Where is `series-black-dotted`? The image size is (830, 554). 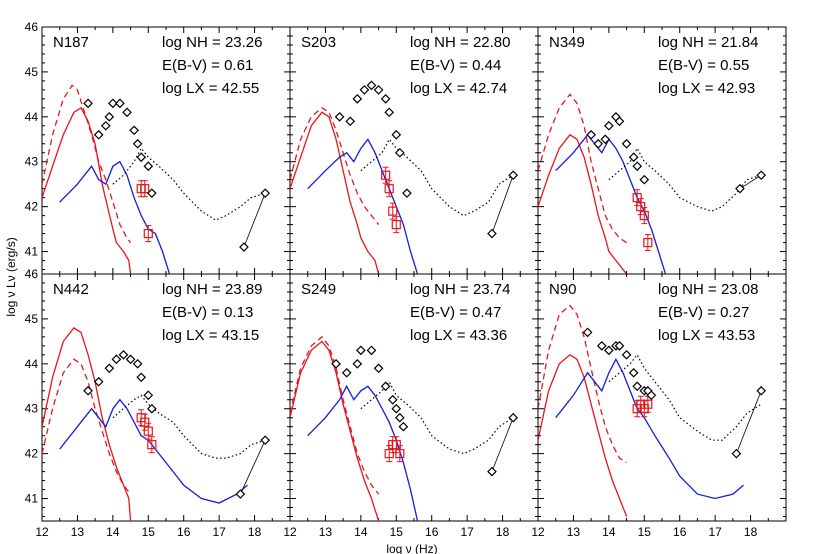 series-black-dotted is located at coordinates (437, 417).